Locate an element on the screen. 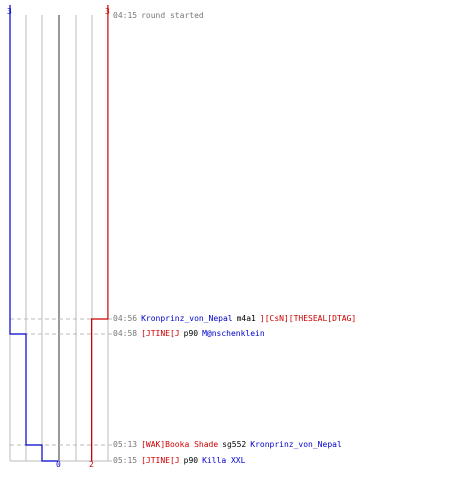 The height and width of the screenshot is (500, 450). victim-name: ][CsN][THESEAL[DTAG] is located at coordinates (308, 318).